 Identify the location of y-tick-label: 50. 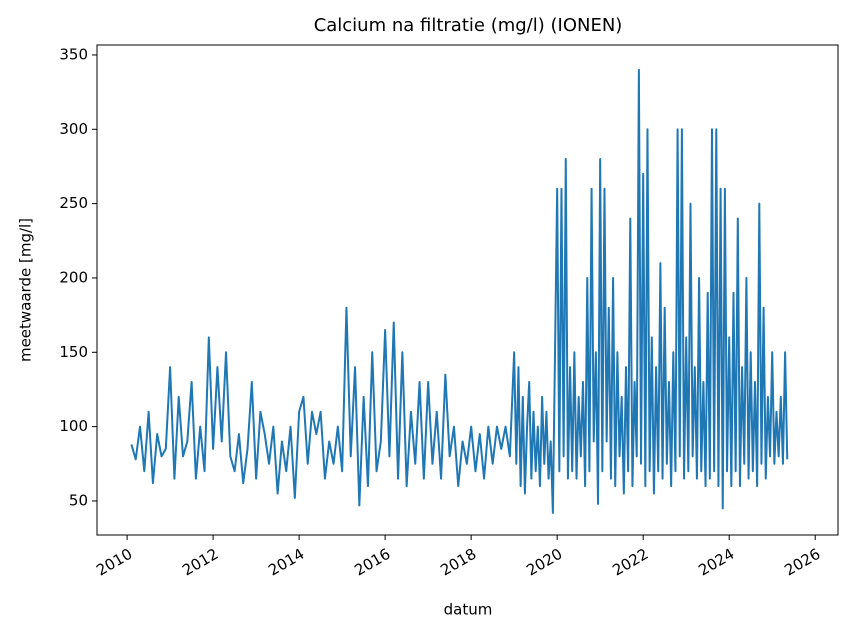
(78, 500).